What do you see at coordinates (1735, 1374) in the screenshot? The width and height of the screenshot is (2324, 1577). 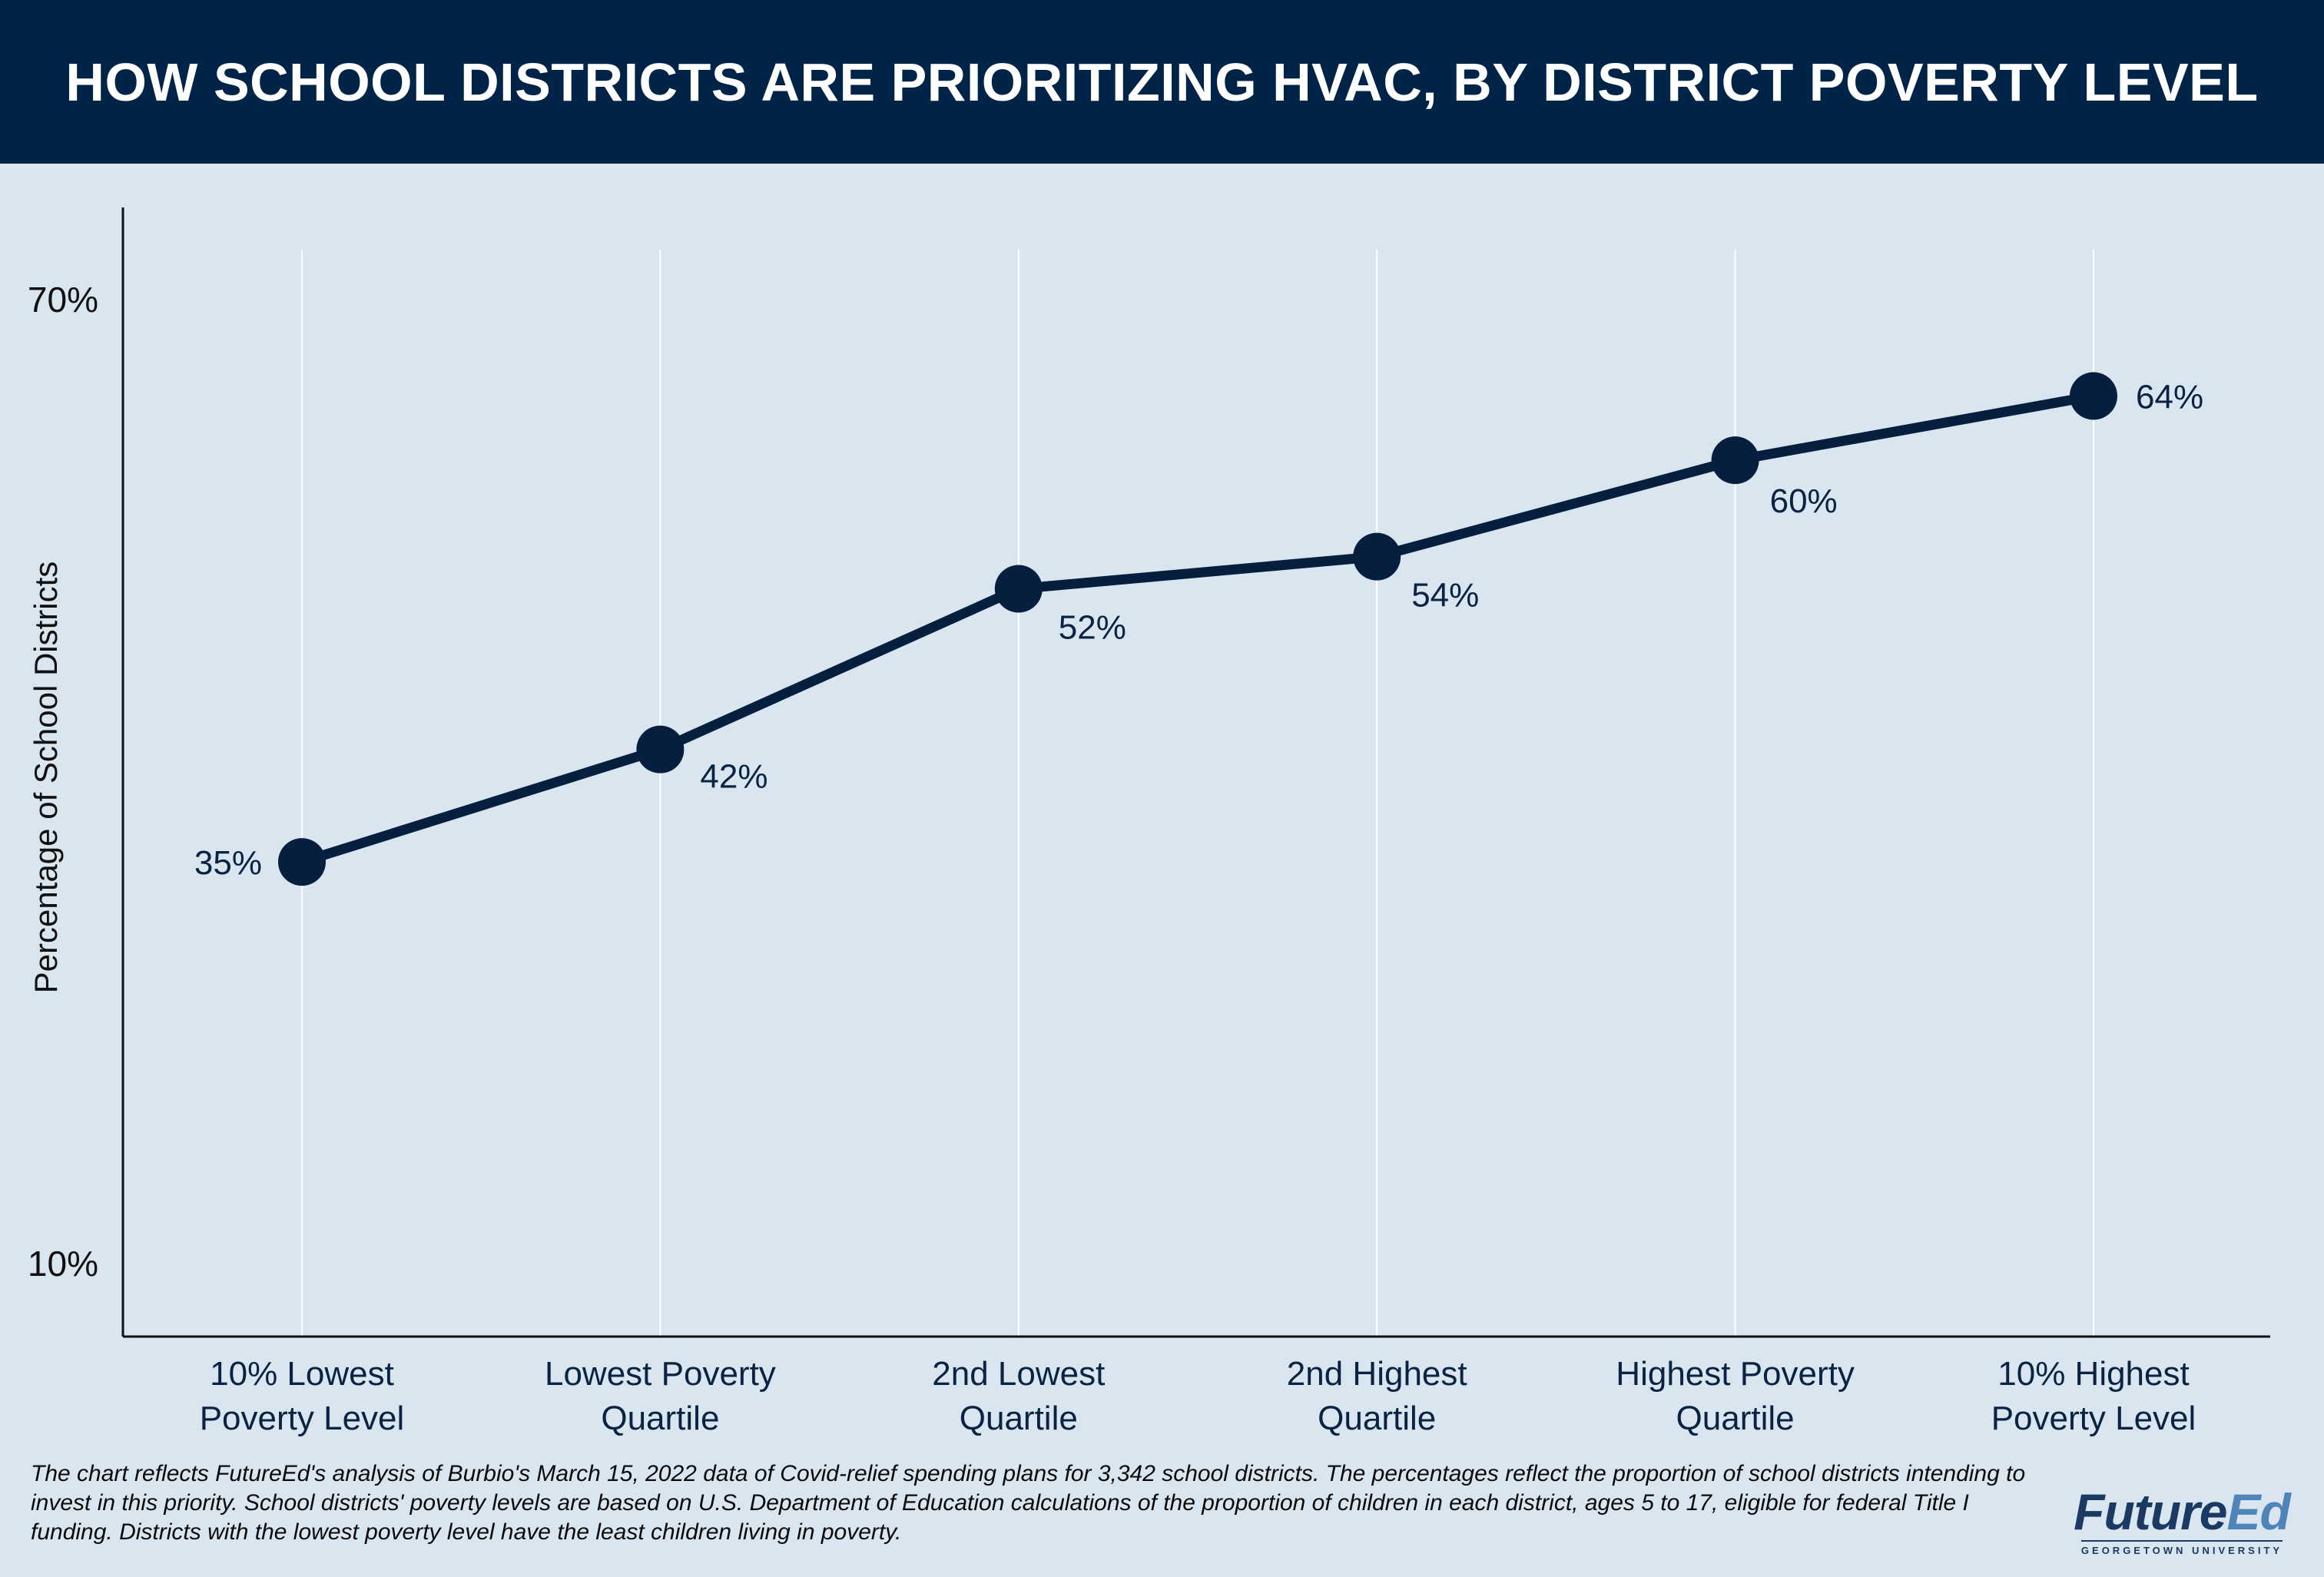 I see `x-tick-label-line: Highest Poverty` at bounding box center [1735, 1374].